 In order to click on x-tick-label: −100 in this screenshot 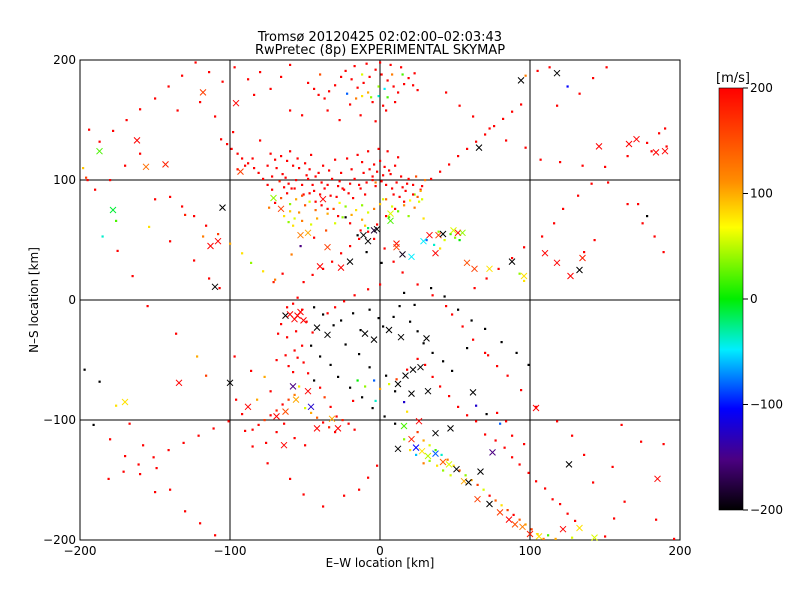, I will do `click(230, 551)`.